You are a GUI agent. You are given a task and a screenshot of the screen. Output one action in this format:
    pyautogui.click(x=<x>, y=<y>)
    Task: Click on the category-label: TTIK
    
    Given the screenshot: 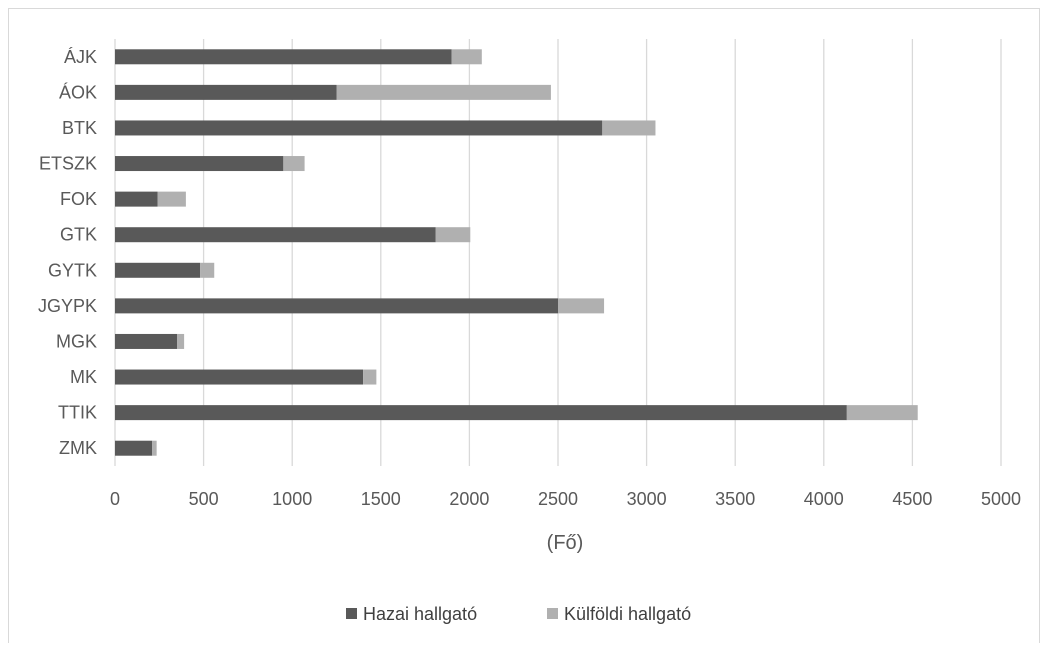 What is the action you would take?
    pyautogui.click(x=77, y=413)
    